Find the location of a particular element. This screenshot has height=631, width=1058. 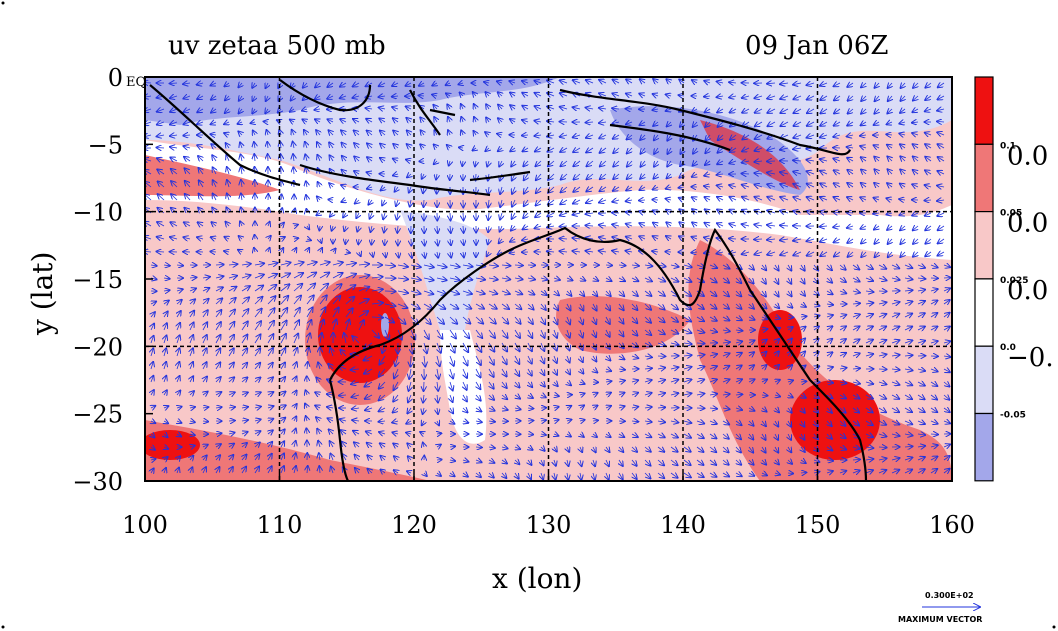

max-vector-value: 0.300E+02 is located at coordinates (949, 595).